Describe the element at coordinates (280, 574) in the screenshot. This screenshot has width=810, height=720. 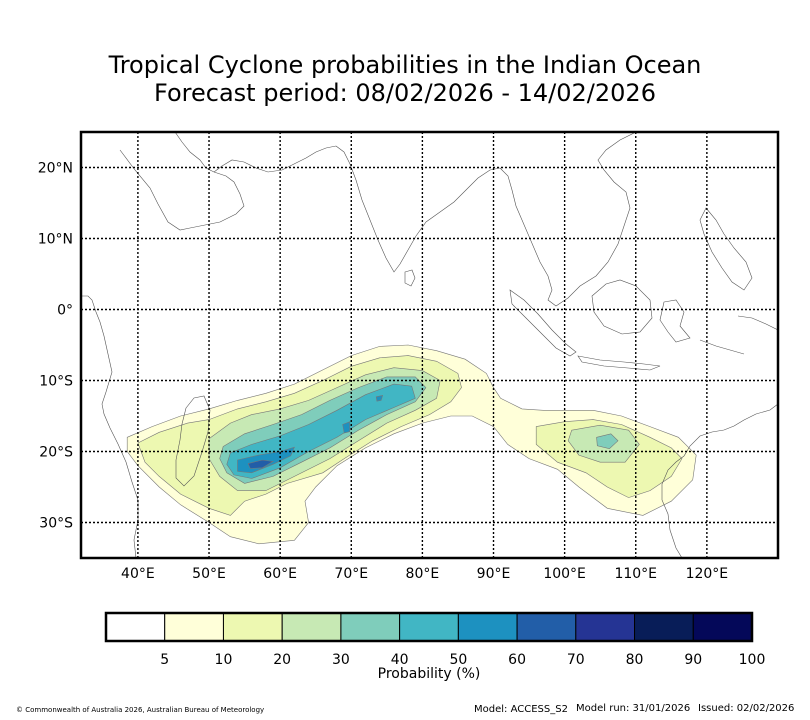
I see `lon-tick-label: 60°E` at that location.